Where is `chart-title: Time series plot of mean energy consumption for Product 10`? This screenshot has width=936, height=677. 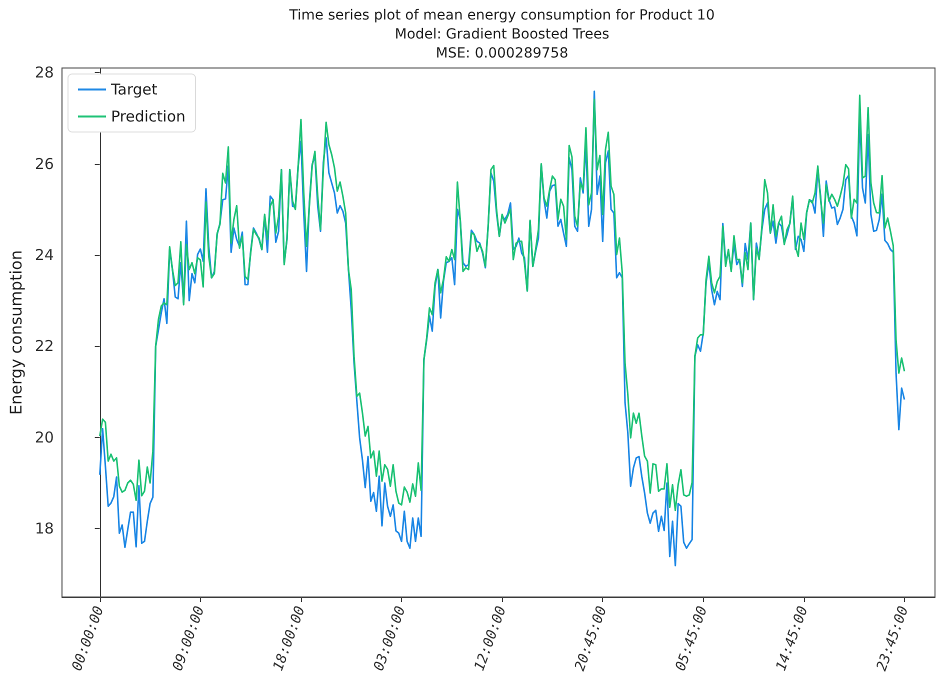
chart-title: Time series plot of mean energy consumption for Product 10 is located at coordinates (501, 16).